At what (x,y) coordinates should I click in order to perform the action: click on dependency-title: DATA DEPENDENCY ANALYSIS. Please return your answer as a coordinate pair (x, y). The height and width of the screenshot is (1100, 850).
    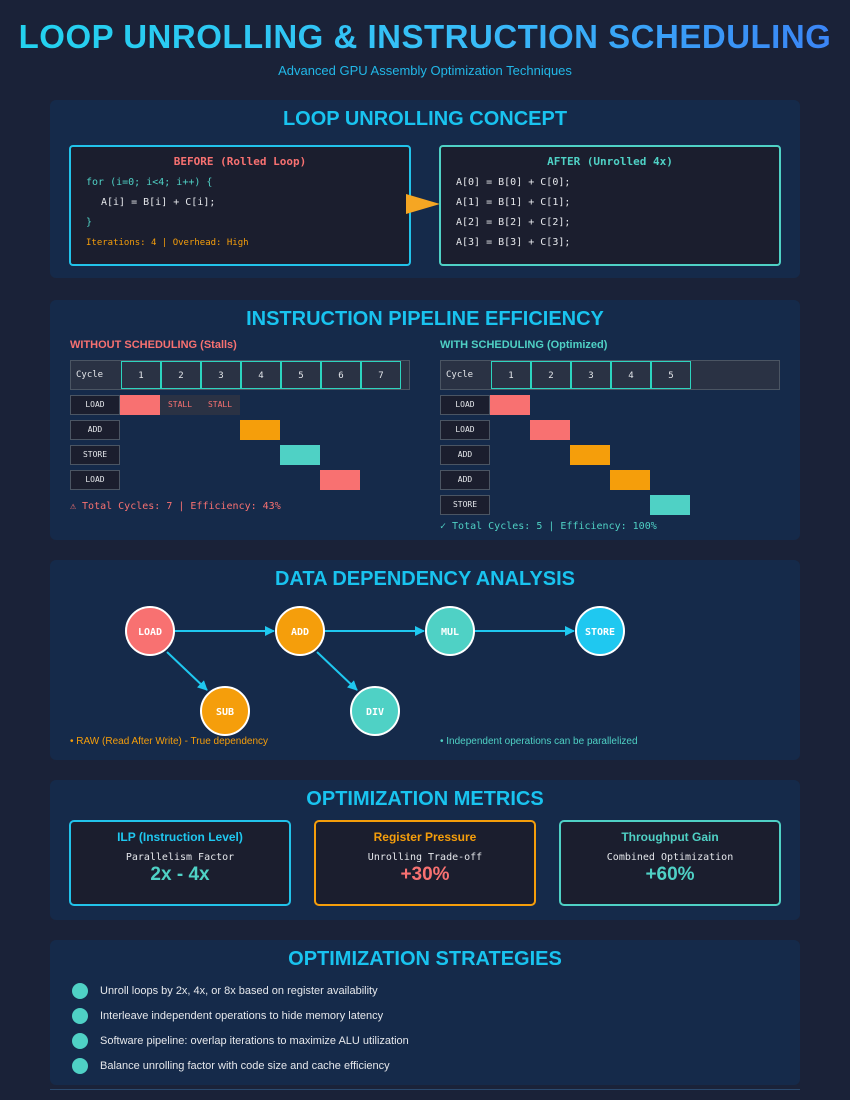
    Looking at the image, I should click on (425, 579).